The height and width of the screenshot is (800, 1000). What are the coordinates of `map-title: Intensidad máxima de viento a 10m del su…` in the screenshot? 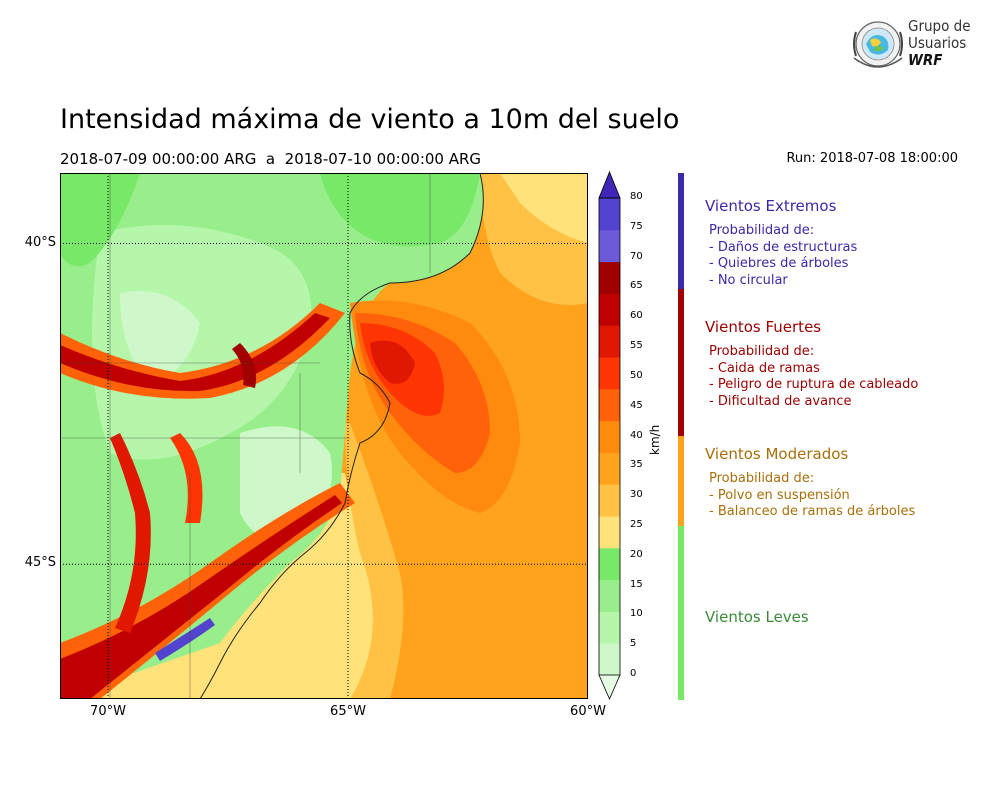 It's located at (370, 119).